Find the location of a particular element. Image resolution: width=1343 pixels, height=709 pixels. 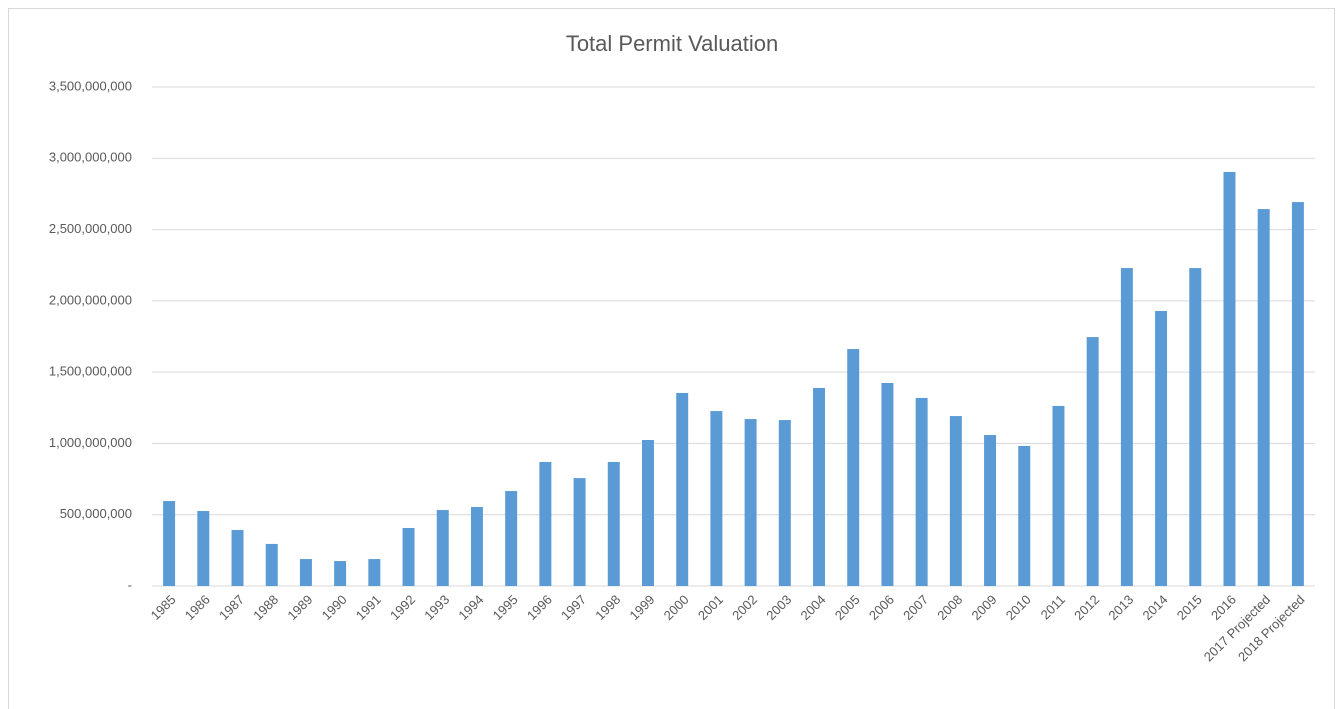

chart-title: Total Permit Valuation is located at coordinates (672, 43).